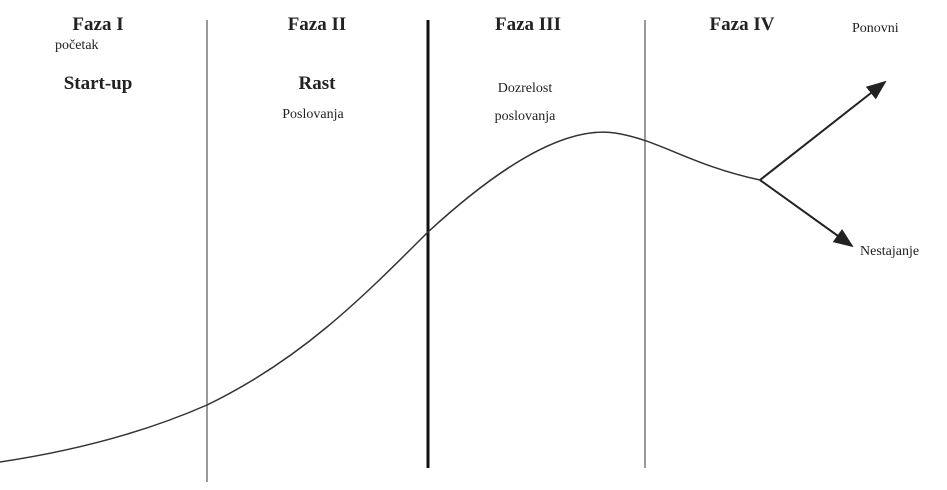 The height and width of the screenshot is (490, 947). I want to click on phase-label: Dozrelost, so click(525, 88).